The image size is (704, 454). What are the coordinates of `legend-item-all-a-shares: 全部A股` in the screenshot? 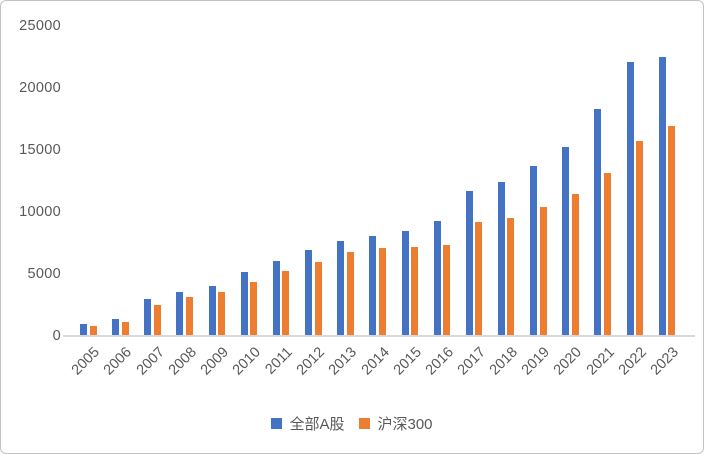 It's located at (307, 423).